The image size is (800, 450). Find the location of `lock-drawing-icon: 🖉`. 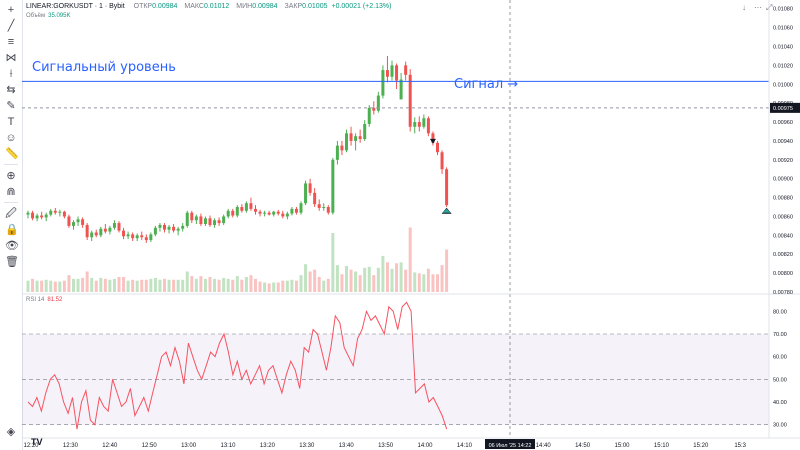

lock-drawing-icon: 🖉 is located at coordinates (11, 214).